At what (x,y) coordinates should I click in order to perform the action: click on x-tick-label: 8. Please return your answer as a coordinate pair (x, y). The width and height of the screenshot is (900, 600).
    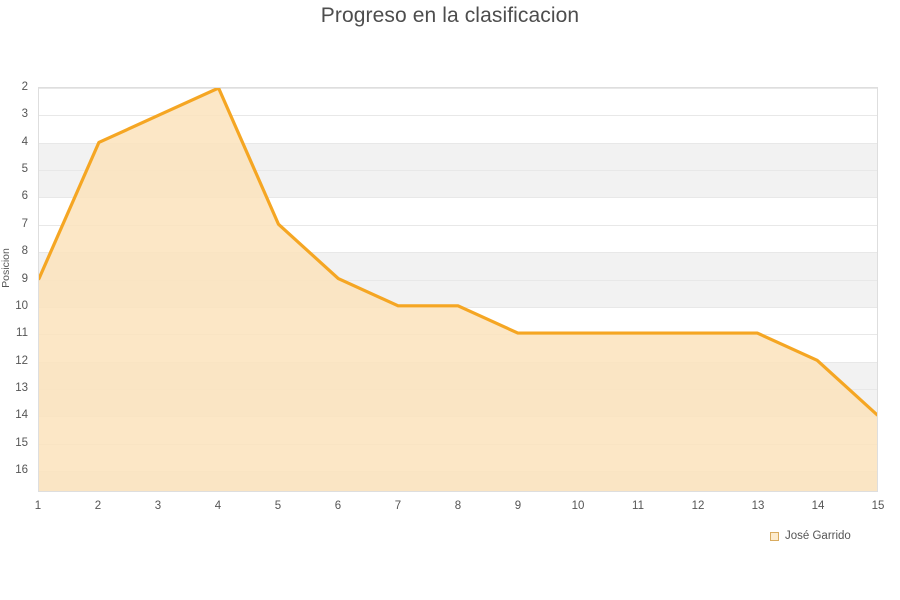
    Looking at the image, I should click on (458, 506).